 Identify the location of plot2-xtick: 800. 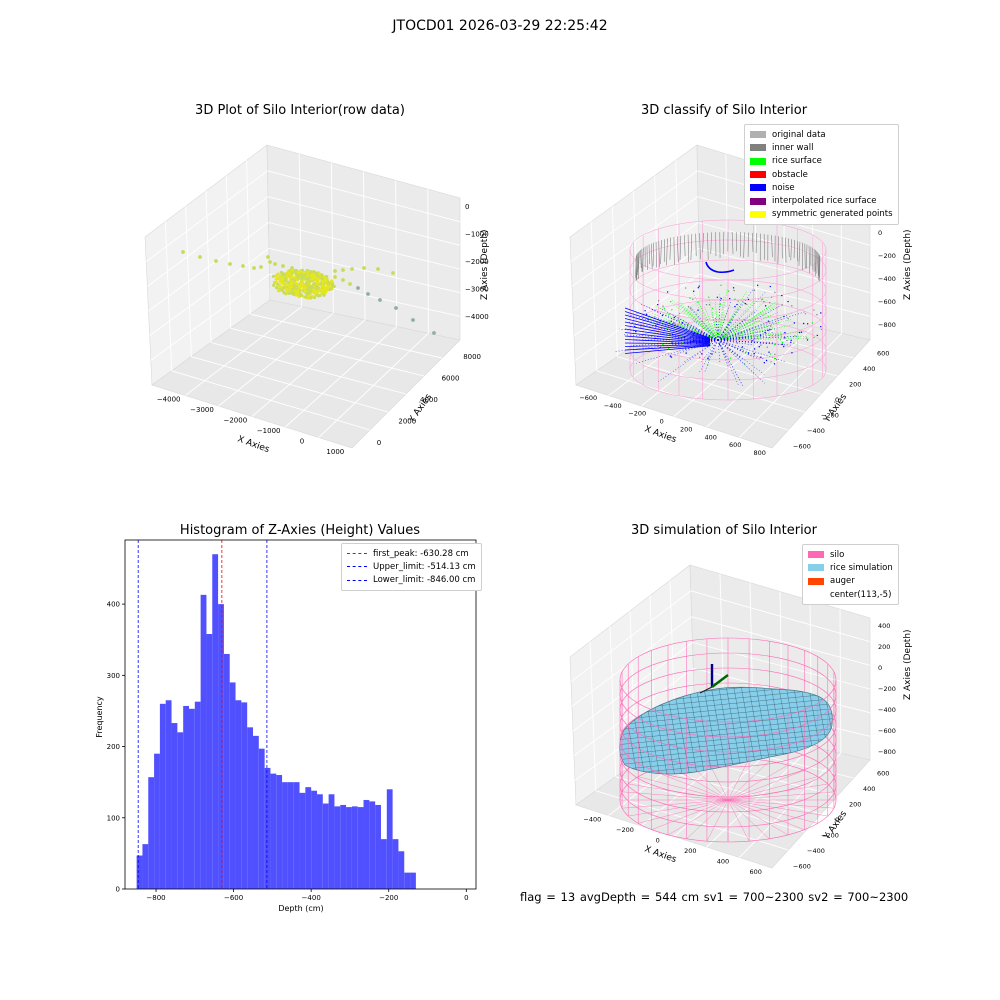
(760, 453).